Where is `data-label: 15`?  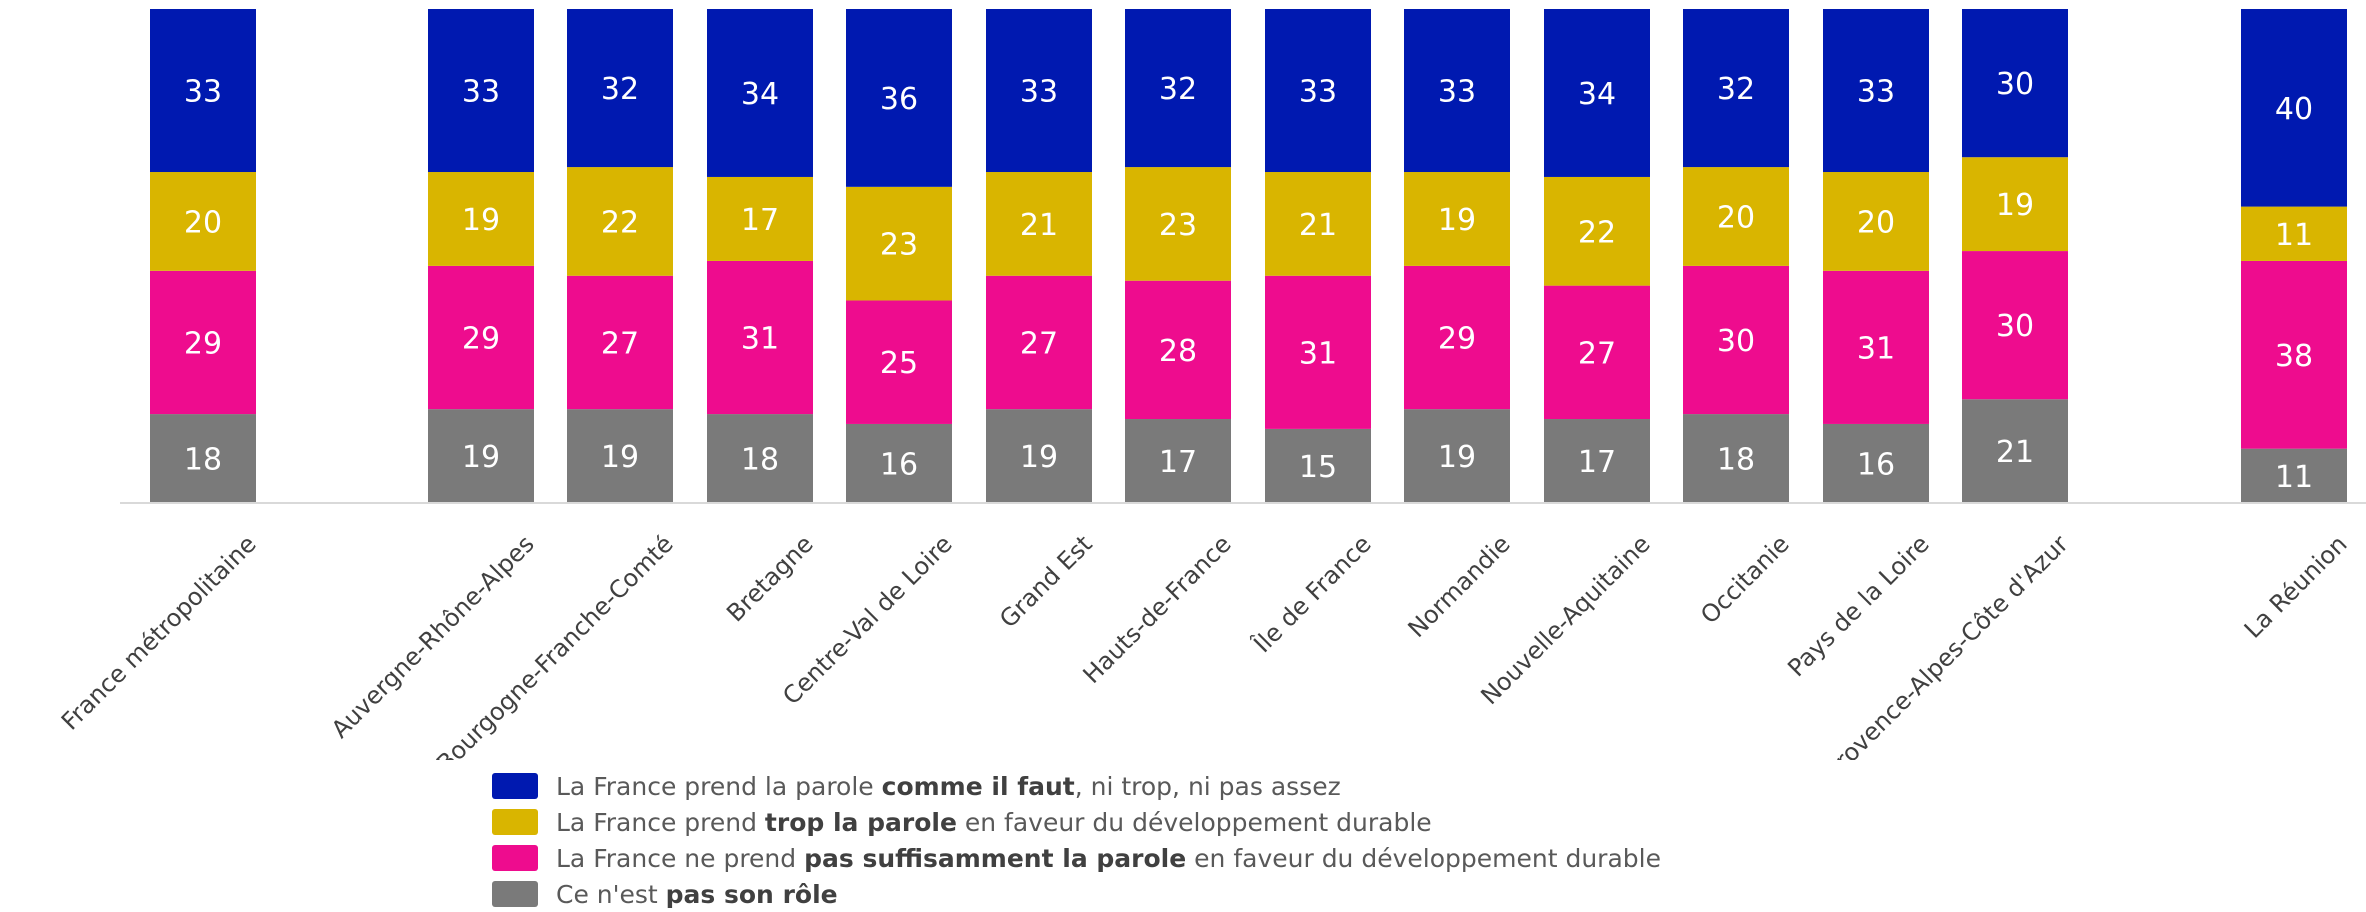
data-label: 15 is located at coordinates (1318, 467).